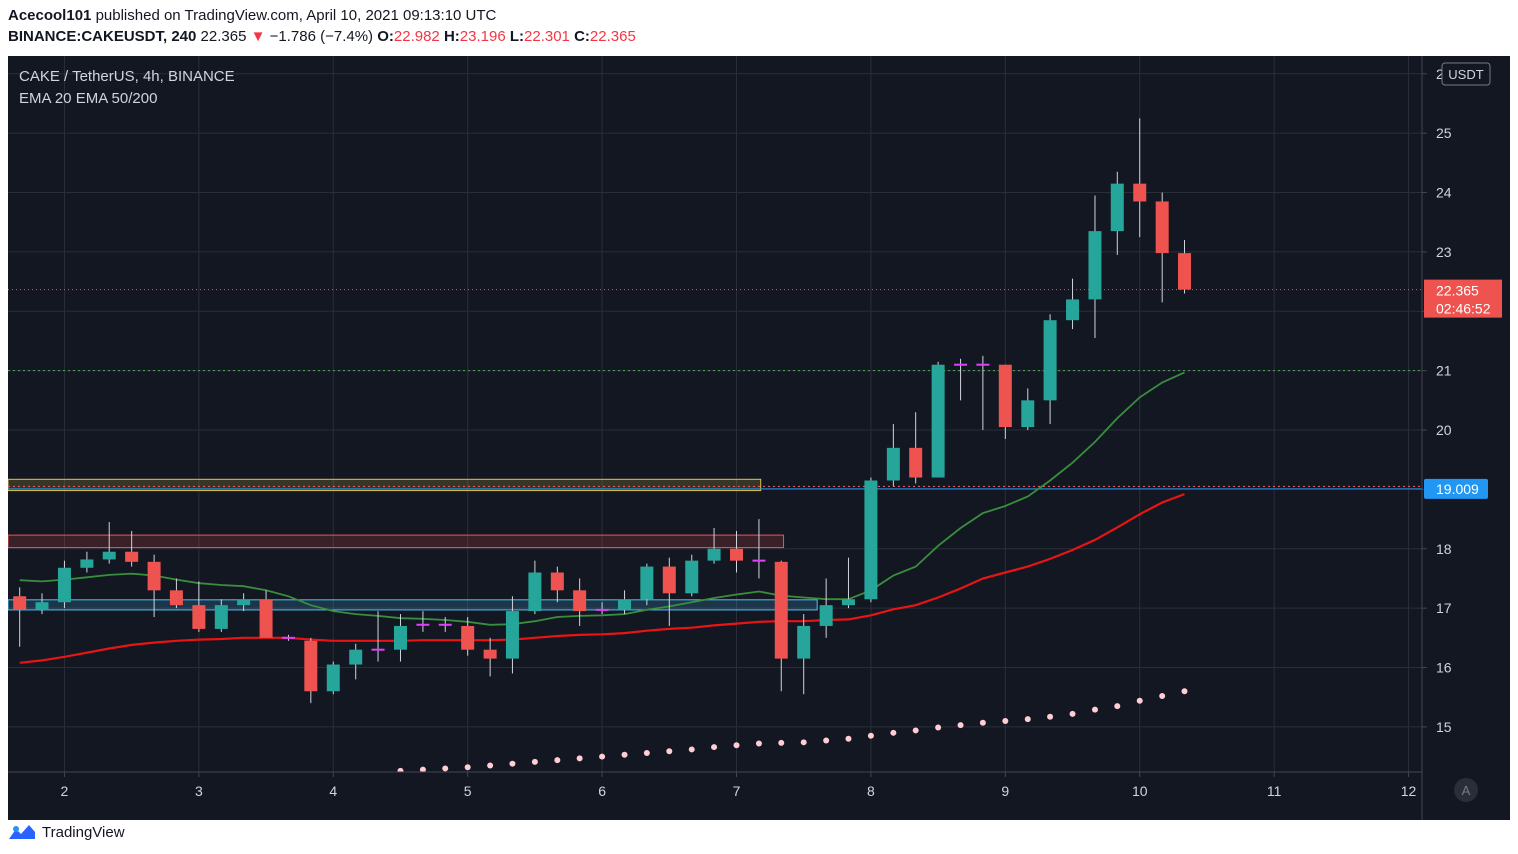  I want to click on price-tick-label: 16, so click(1444, 668).